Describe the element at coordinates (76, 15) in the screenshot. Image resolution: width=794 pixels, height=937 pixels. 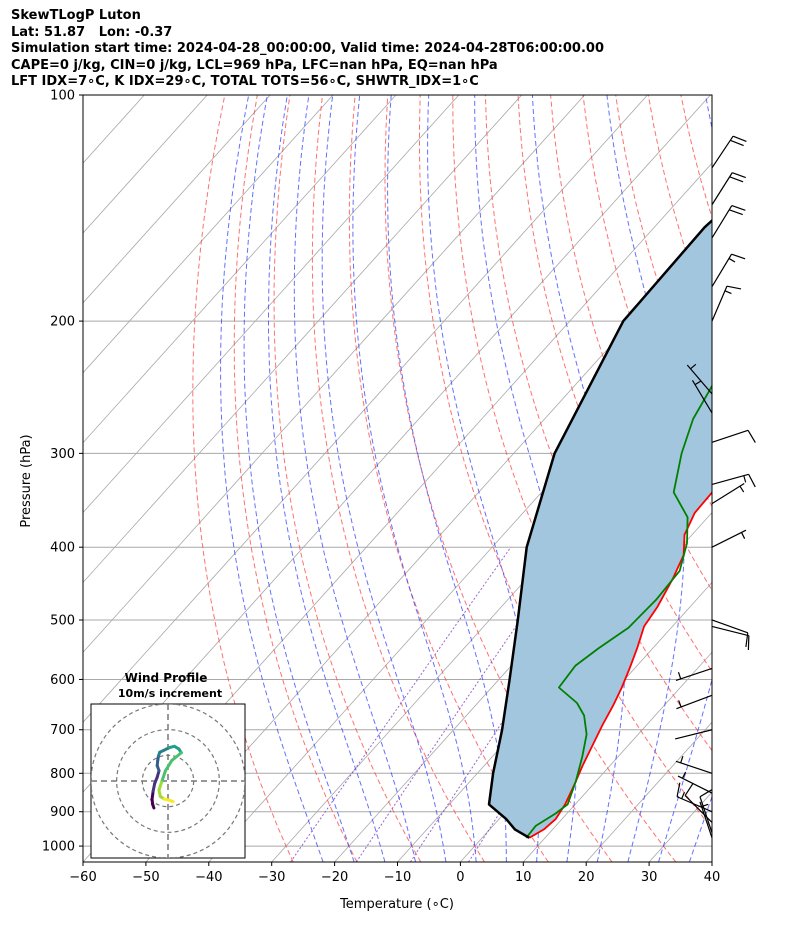
I see `chart-title: SkewTLogP Luton` at that location.